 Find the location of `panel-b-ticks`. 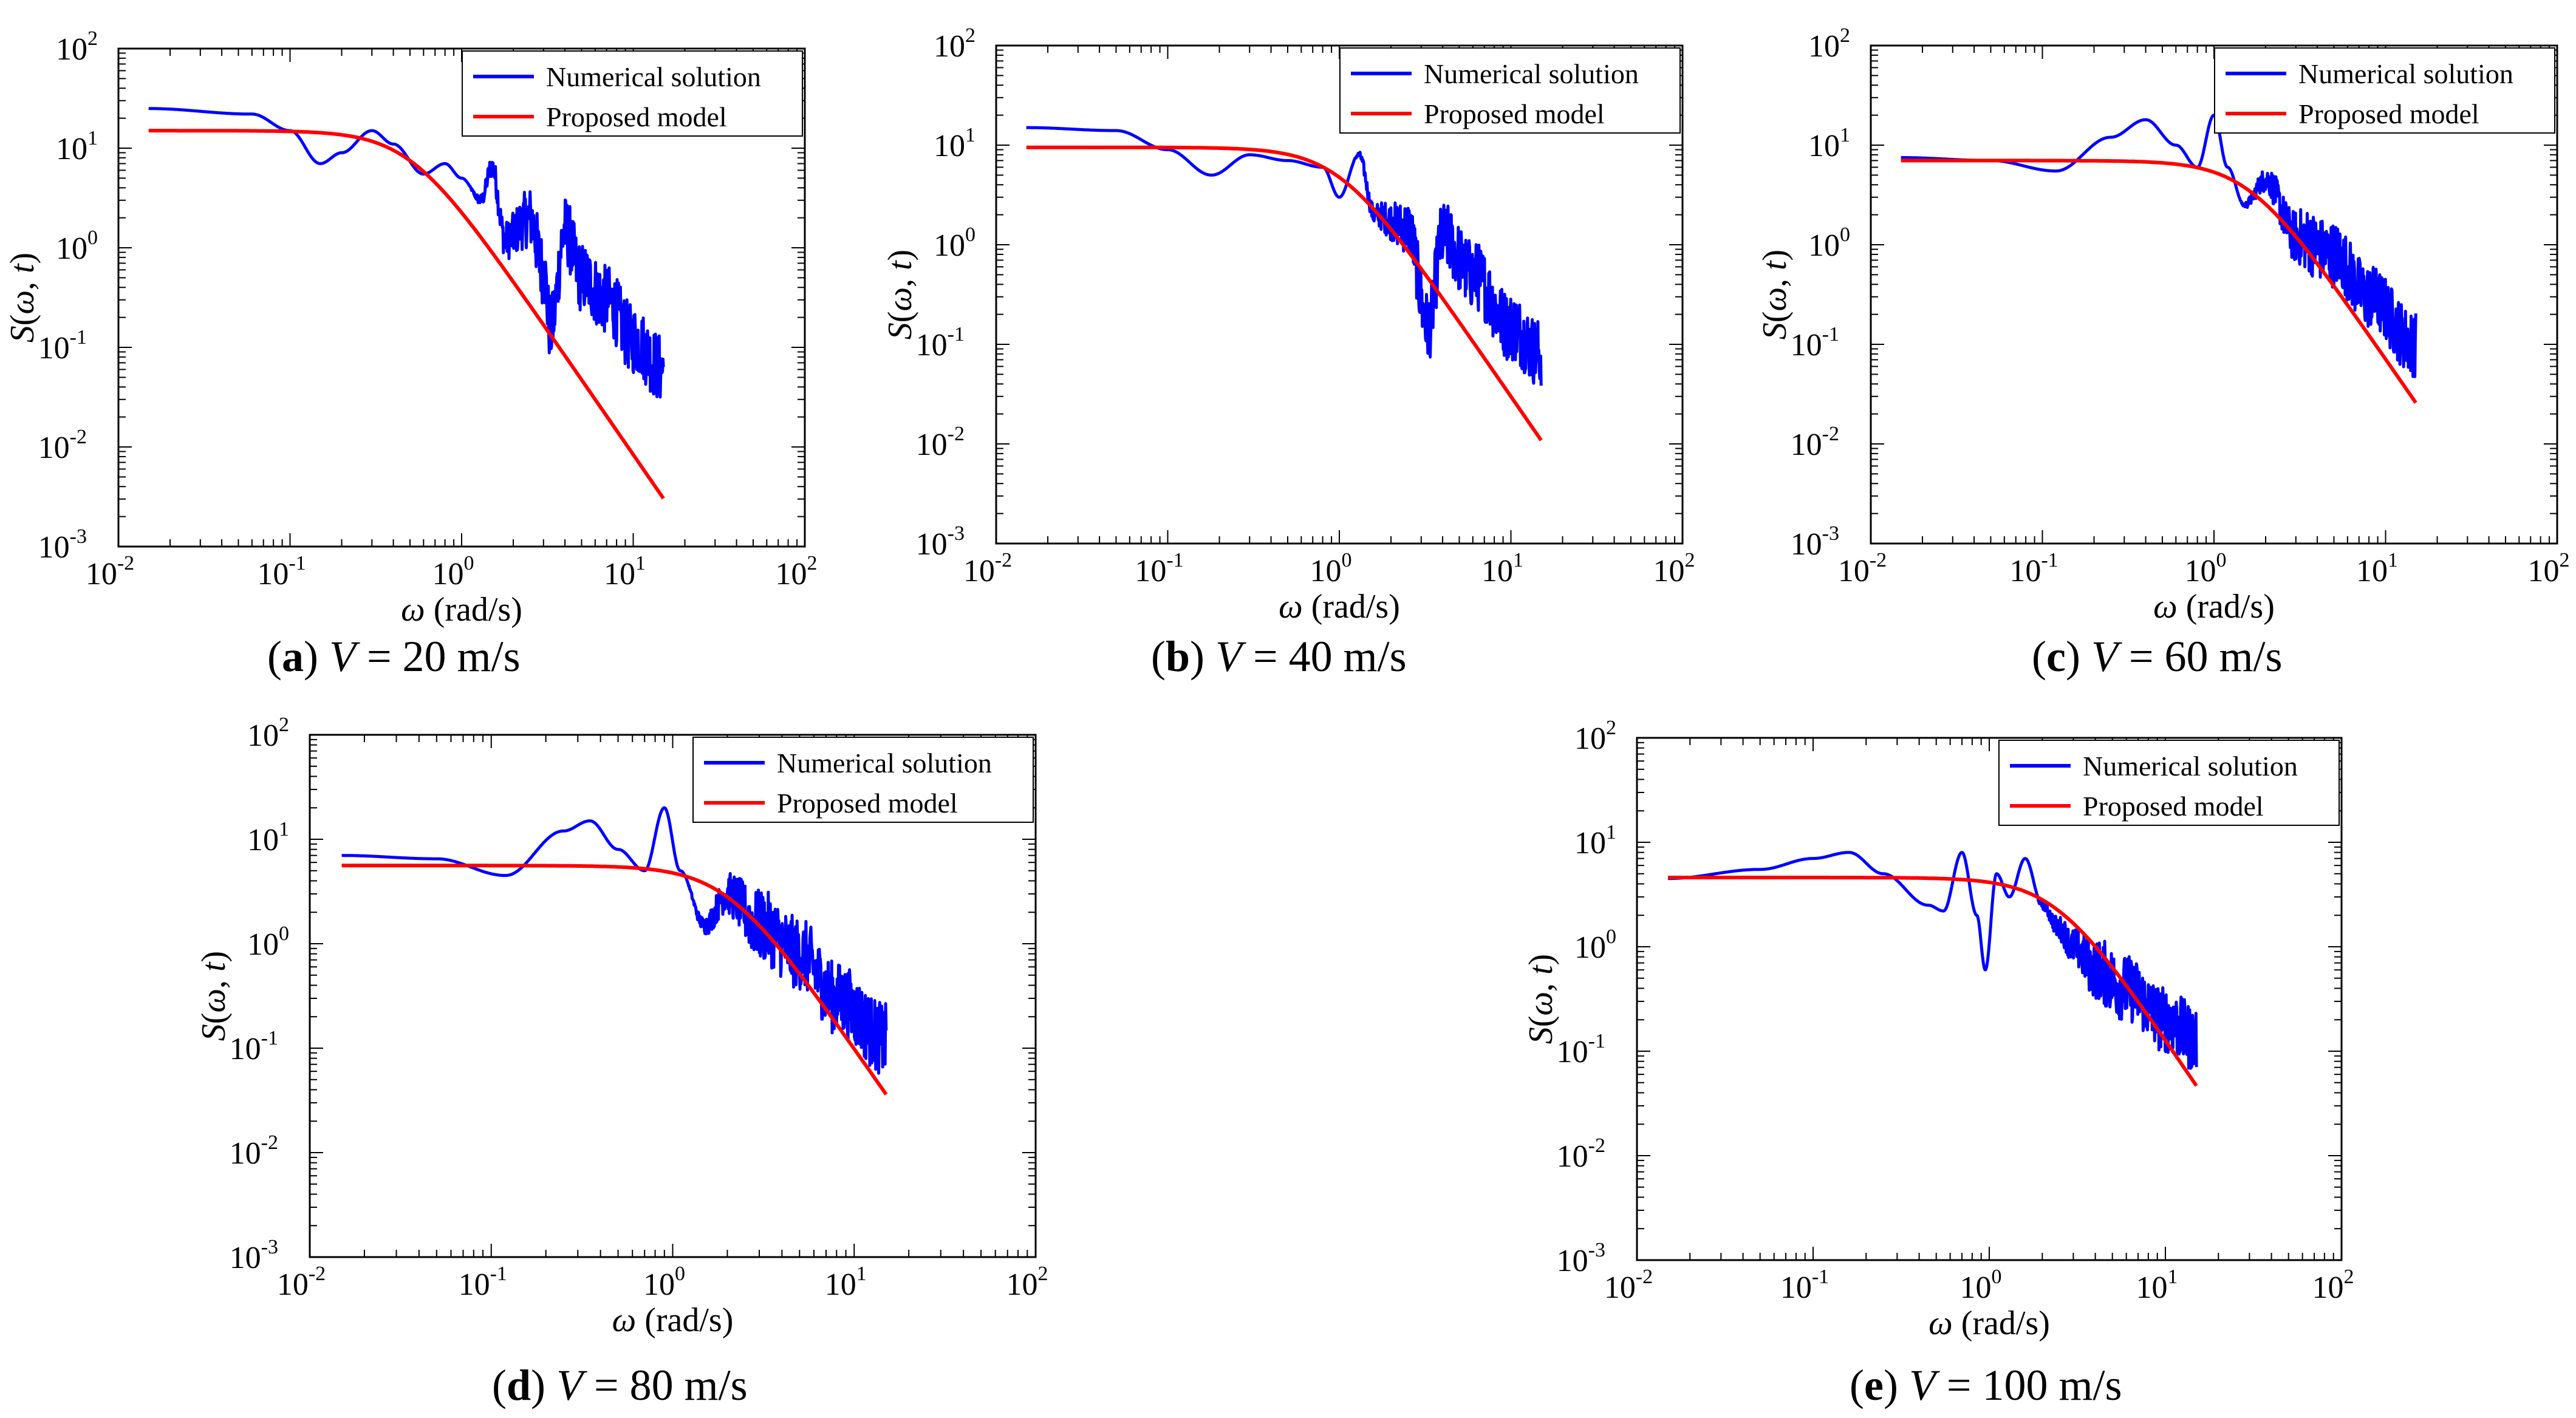

panel-b-ticks is located at coordinates (1339, 295).